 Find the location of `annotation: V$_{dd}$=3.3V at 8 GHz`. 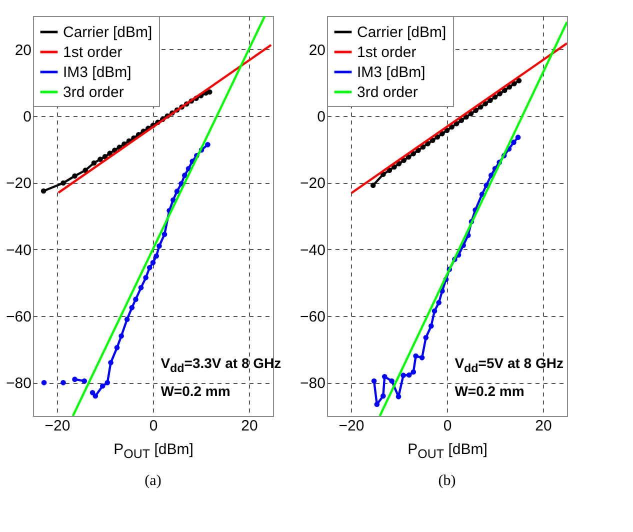

annotation: V$_{dd}$=3.3V at 8 GHz is located at coordinates (221, 364).